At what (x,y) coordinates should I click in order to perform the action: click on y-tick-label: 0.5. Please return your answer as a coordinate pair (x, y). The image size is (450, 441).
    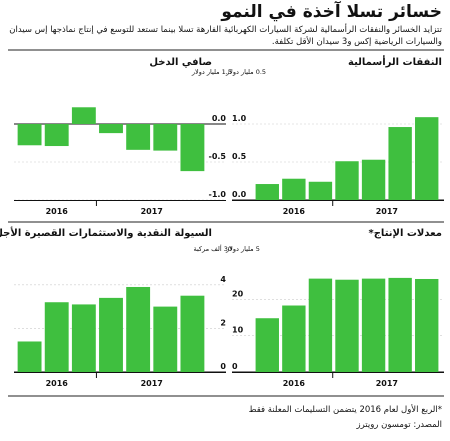
    Looking at the image, I should click on (239, 156).